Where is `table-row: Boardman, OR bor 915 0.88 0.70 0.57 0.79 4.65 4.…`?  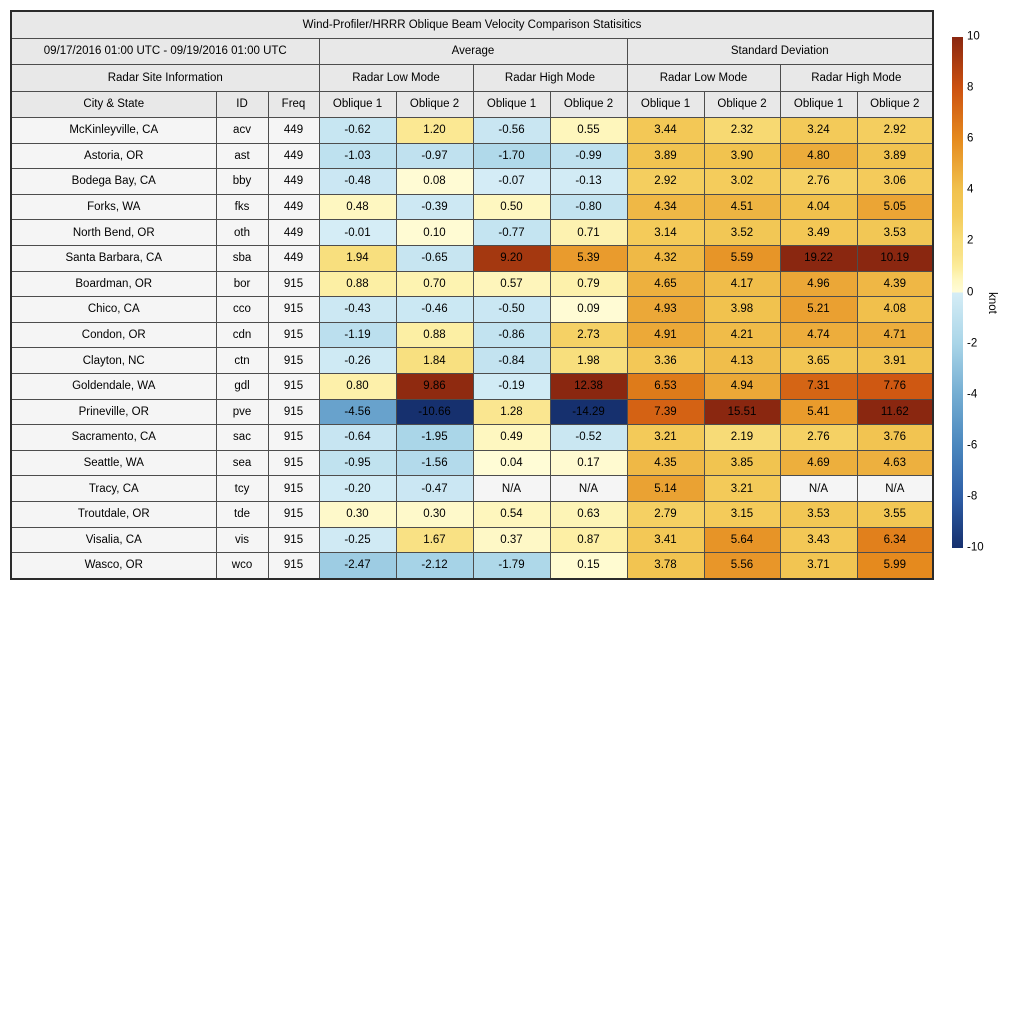
table-row: Boardman, OR bor 915 0.88 0.70 0.57 0.79 4.65 4.… is located at coordinates (472, 284).